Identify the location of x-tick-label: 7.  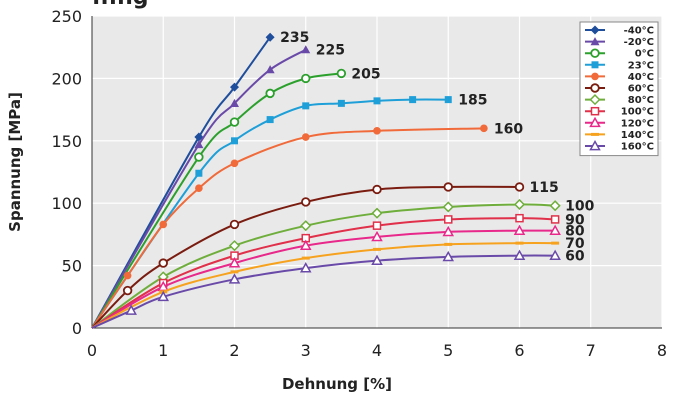
(591, 350).